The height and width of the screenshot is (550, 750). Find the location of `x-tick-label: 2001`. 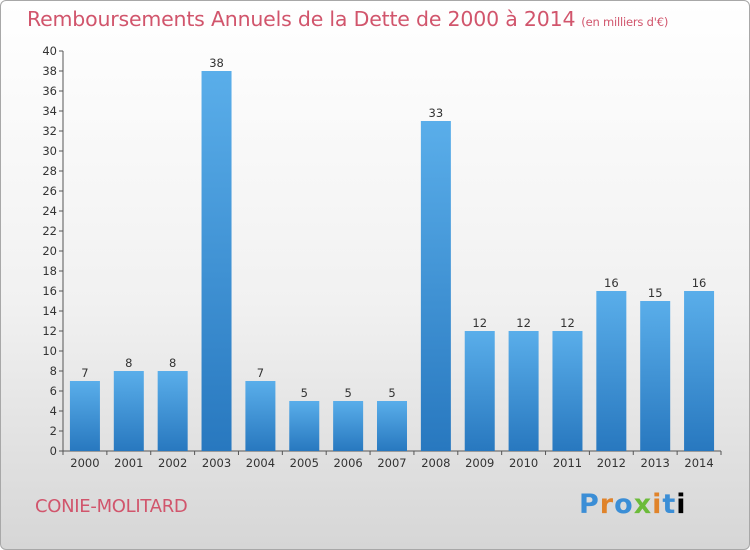

x-tick-label: 2001 is located at coordinates (128, 463).